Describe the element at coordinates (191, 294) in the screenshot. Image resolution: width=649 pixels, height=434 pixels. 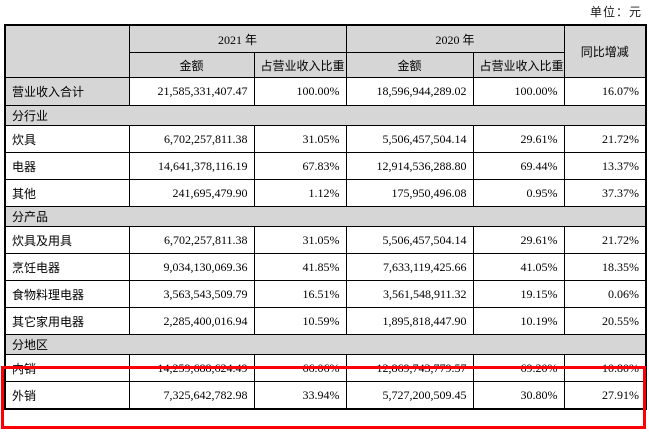
I see `amount-2021-cell: 3,563,543,509.79` at that location.